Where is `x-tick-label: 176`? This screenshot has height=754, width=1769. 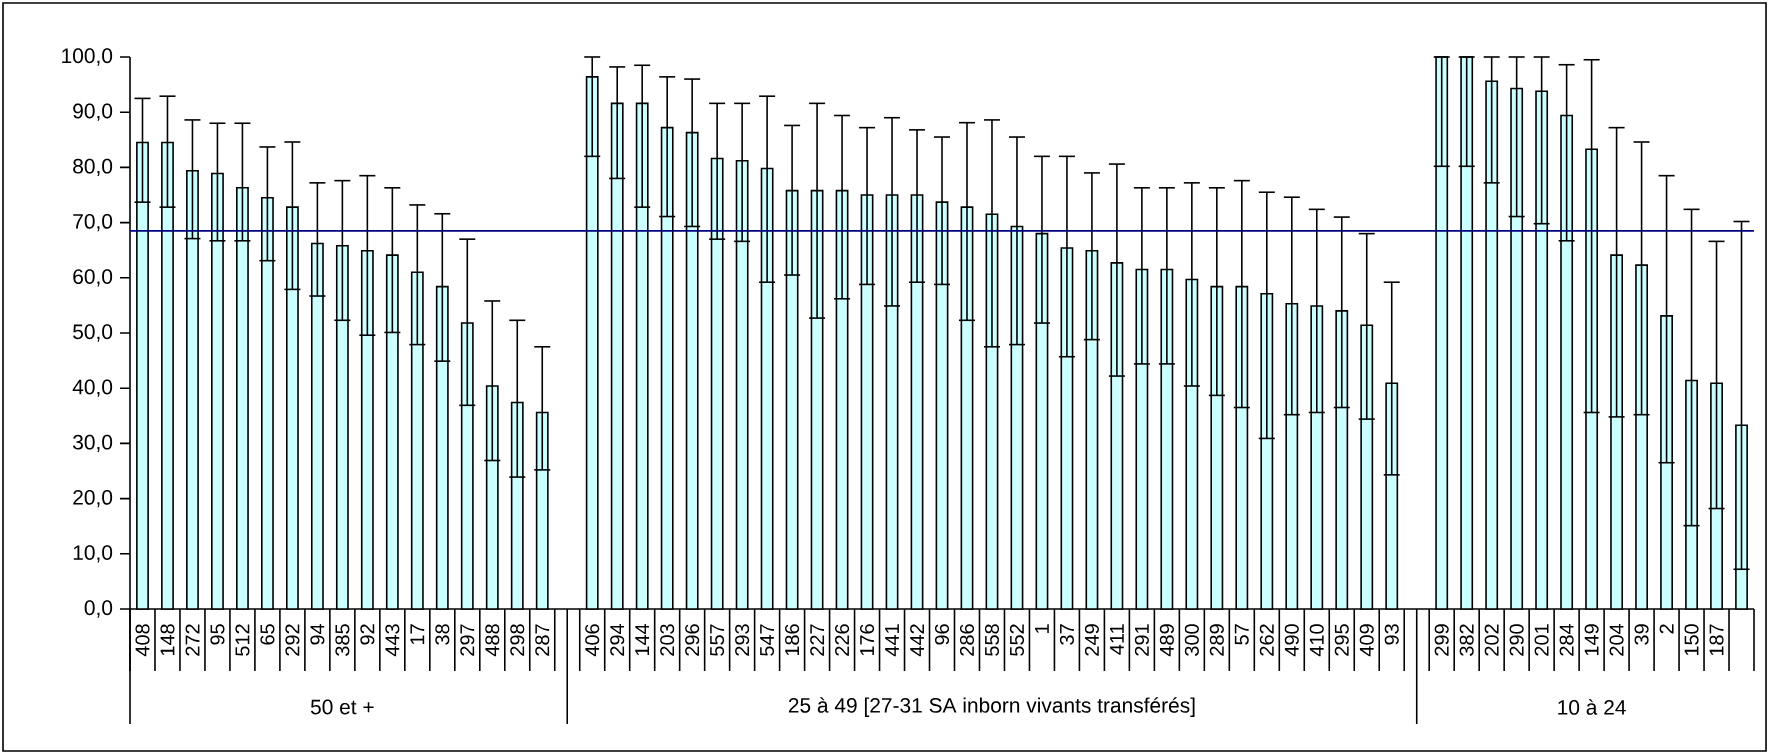
x-tick-label: 176 is located at coordinates (867, 640).